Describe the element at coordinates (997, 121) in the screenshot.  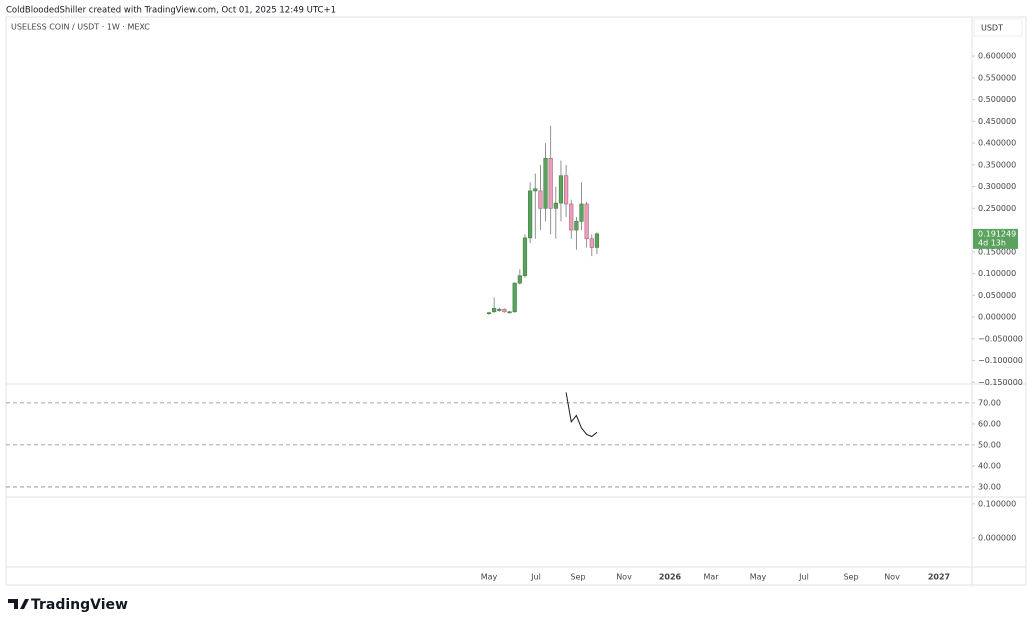
I see `y-tick-label: 0.450000` at that location.